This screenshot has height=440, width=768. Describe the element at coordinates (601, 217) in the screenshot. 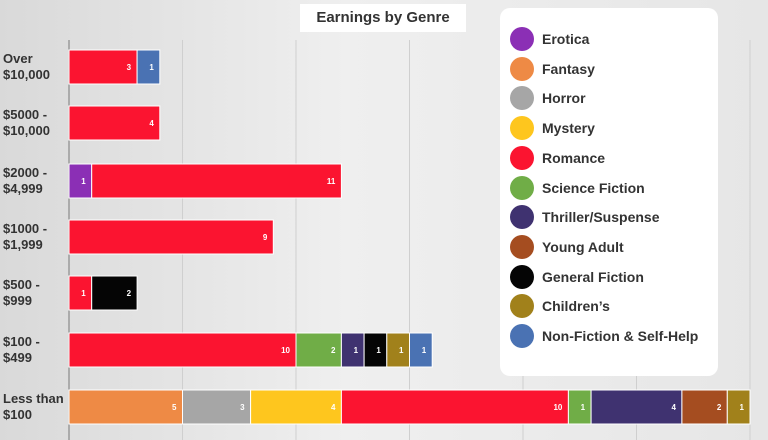

I see `legend-label: Thriller/Suspense` at that location.